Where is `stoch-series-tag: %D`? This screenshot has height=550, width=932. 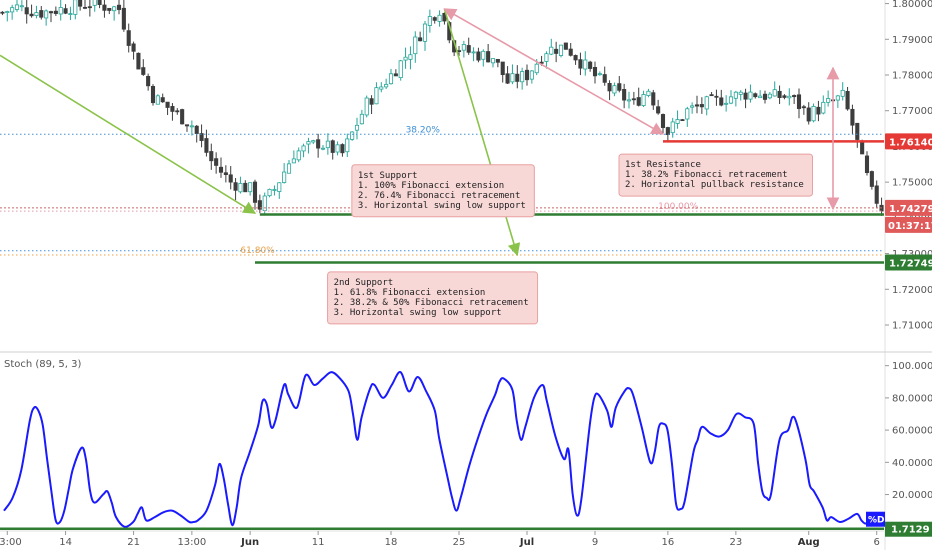
stoch-series-tag: %D is located at coordinates (876, 521).